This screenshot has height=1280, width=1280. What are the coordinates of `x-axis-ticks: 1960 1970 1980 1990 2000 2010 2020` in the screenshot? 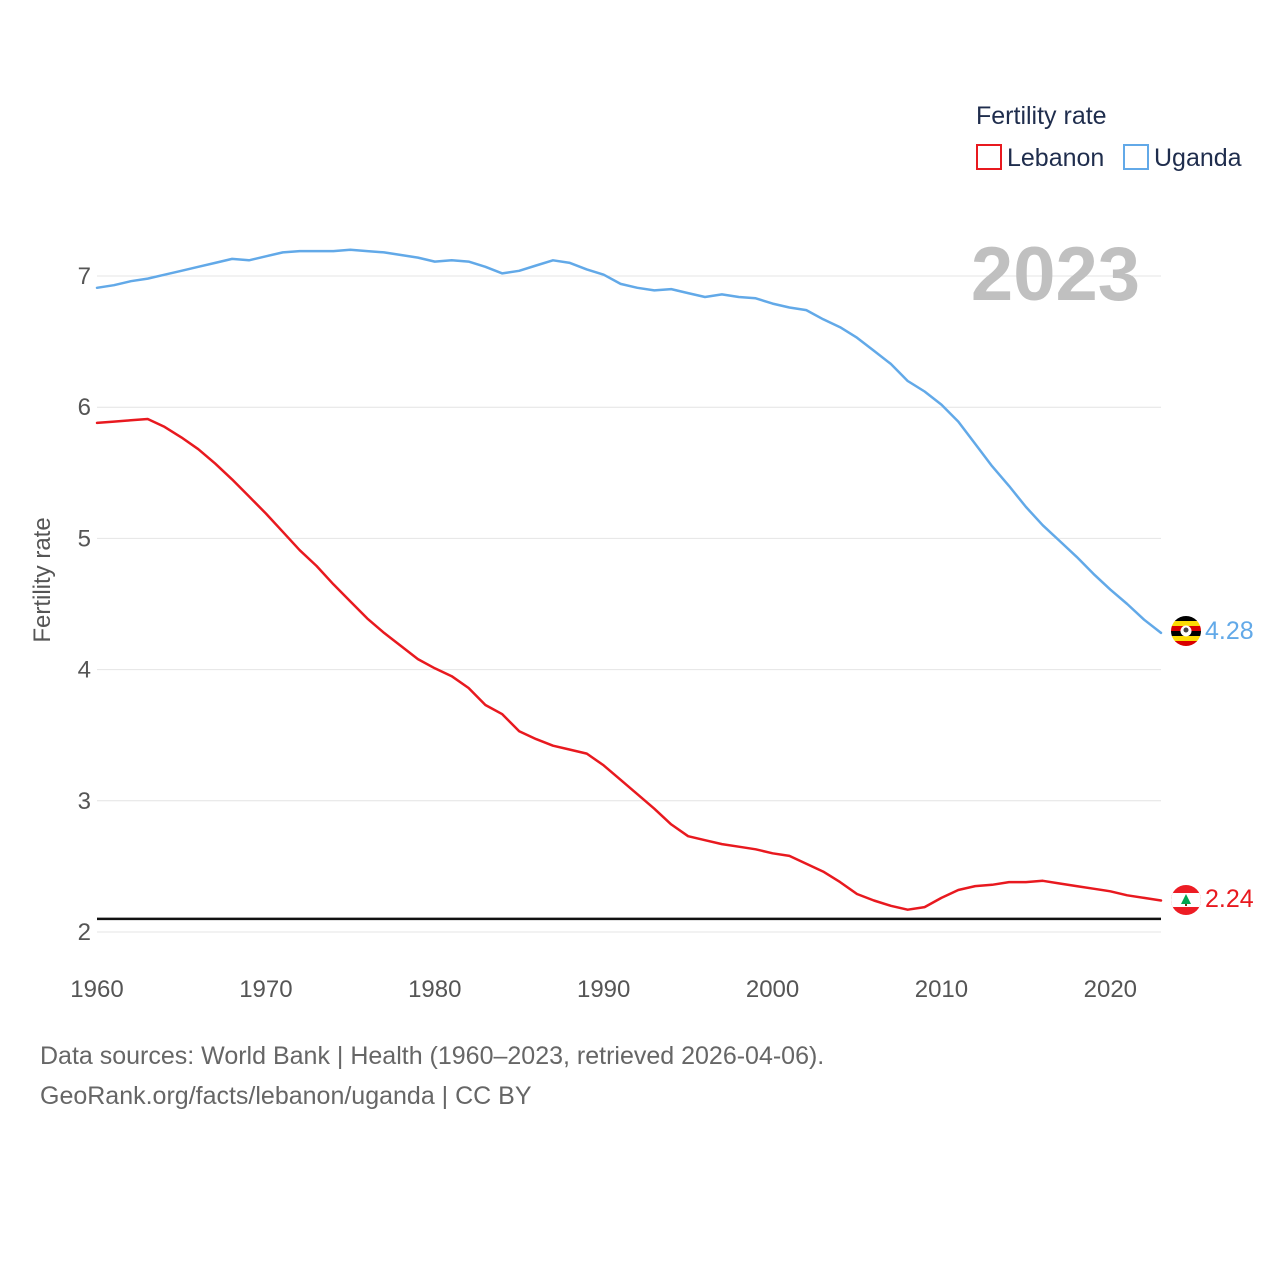 It's located at (603, 989).